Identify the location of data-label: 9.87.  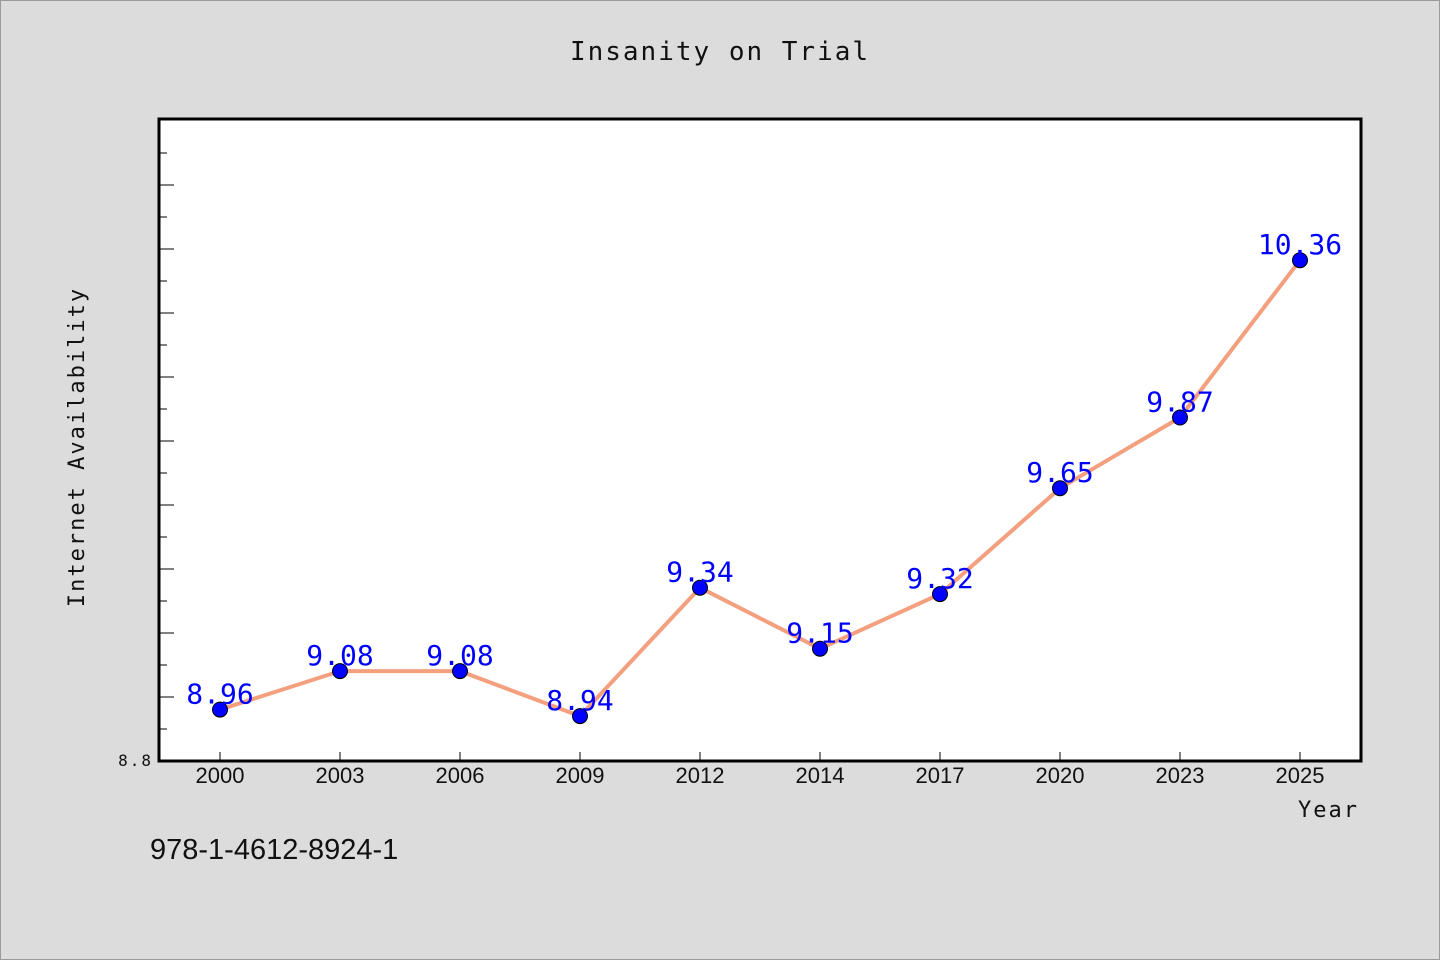
(1179, 402).